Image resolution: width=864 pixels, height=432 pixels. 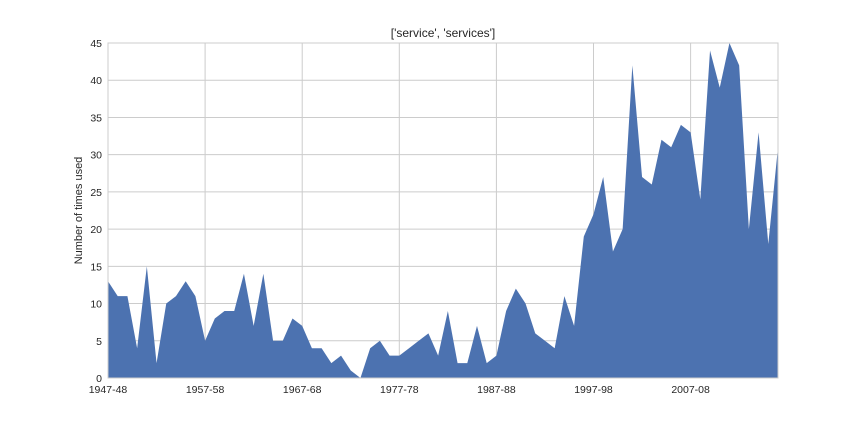 I want to click on y-tick-label: 35, so click(x=96, y=118).